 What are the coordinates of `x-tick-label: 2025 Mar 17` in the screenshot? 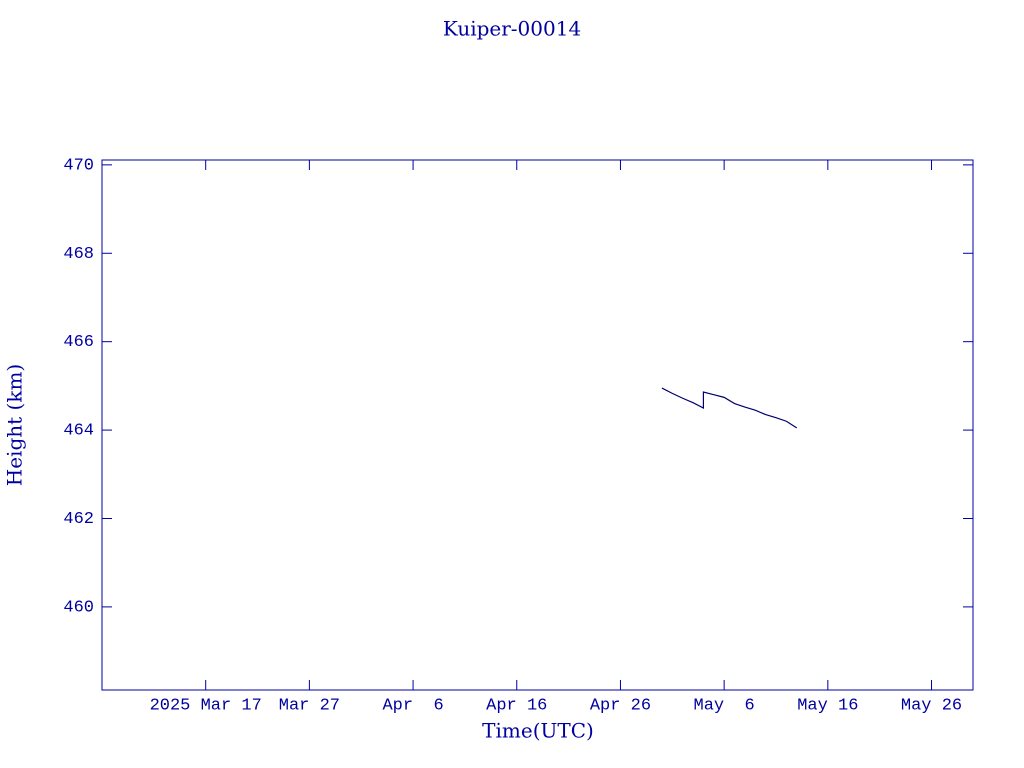 It's located at (206, 705).